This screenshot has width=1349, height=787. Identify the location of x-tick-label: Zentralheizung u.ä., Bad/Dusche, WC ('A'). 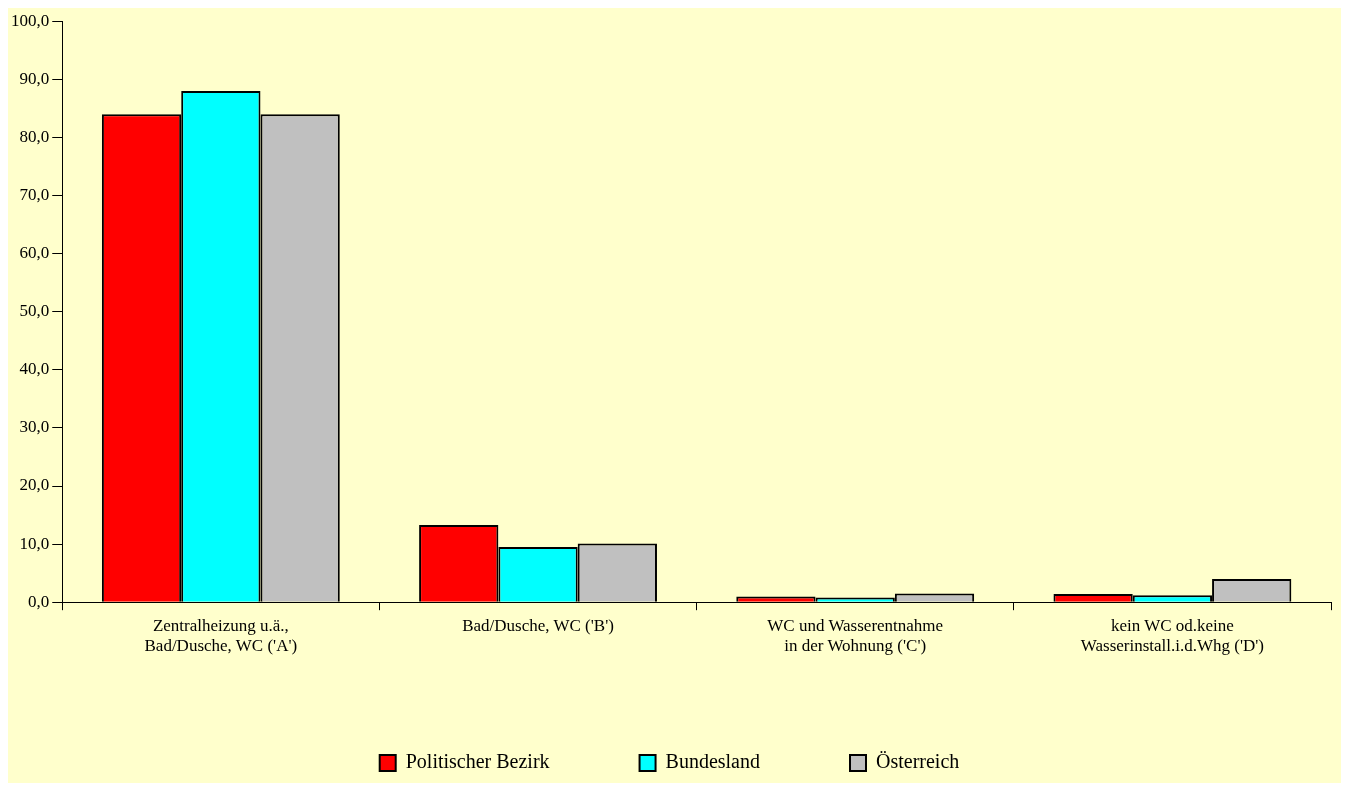
(221, 635).